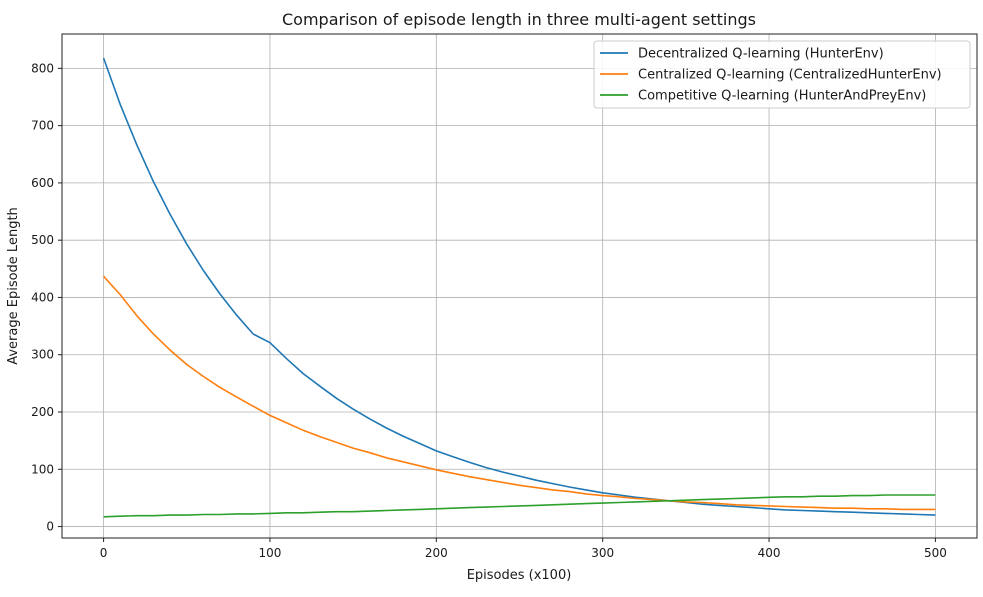 Image resolution: width=983 pixels, height=597 pixels. What do you see at coordinates (602, 553) in the screenshot?
I see `x-tick-label: 300` at bounding box center [602, 553].